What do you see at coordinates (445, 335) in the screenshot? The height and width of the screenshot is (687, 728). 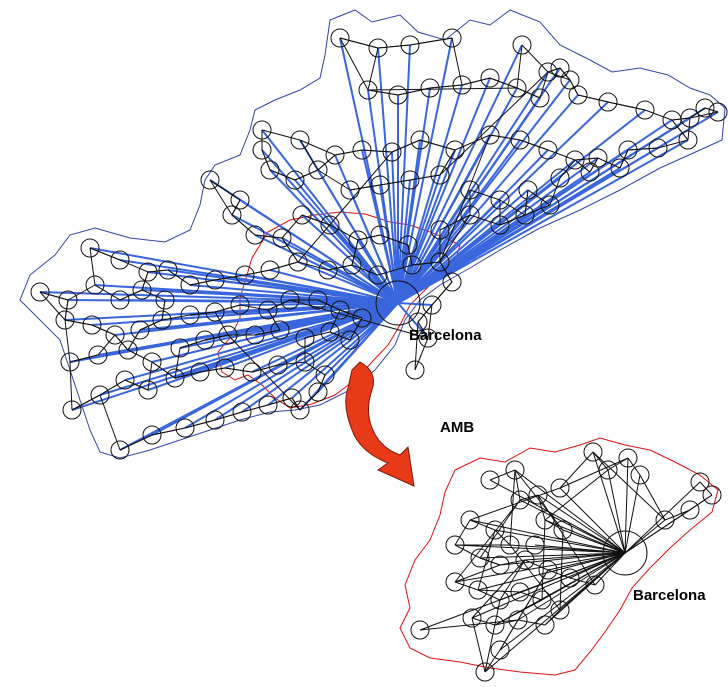 I see `barcelona-label-main: Barcelona` at bounding box center [445, 335].